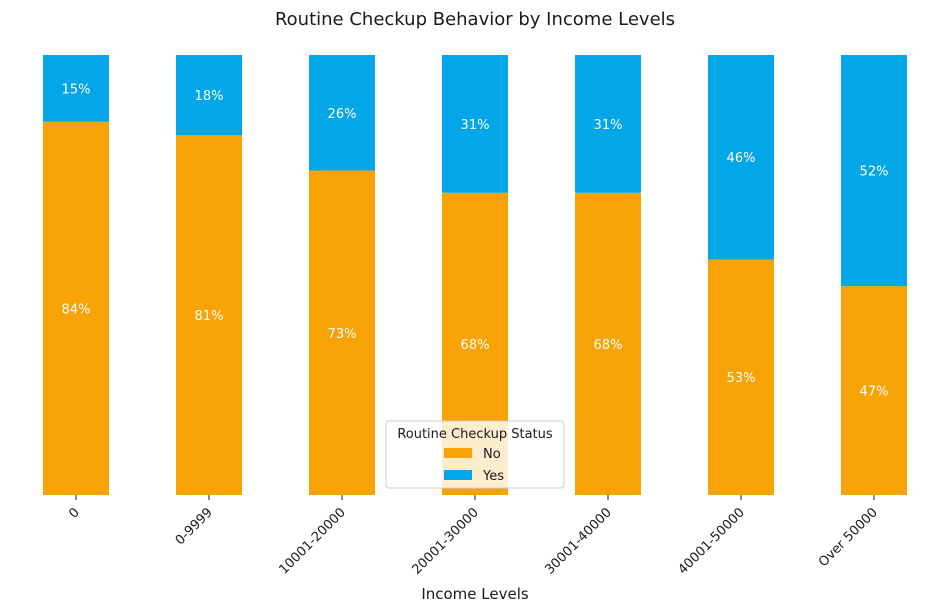 This screenshot has height=611, width=950. I want to click on data-label-no-0-9999: 81%, so click(209, 316).